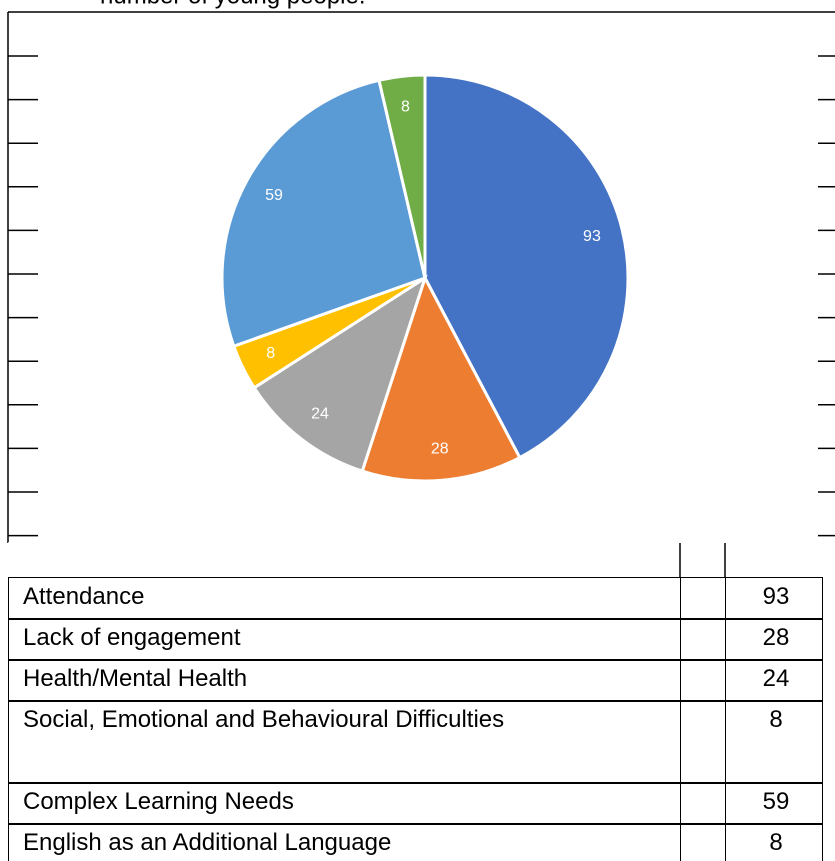 The height and width of the screenshot is (861, 835). I want to click on table-value: 28, so click(774, 639).